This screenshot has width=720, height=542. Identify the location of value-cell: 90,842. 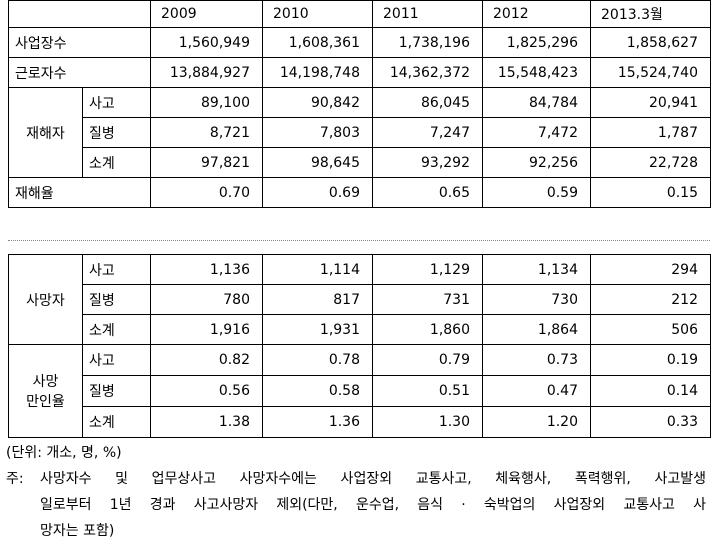
(317, 102).